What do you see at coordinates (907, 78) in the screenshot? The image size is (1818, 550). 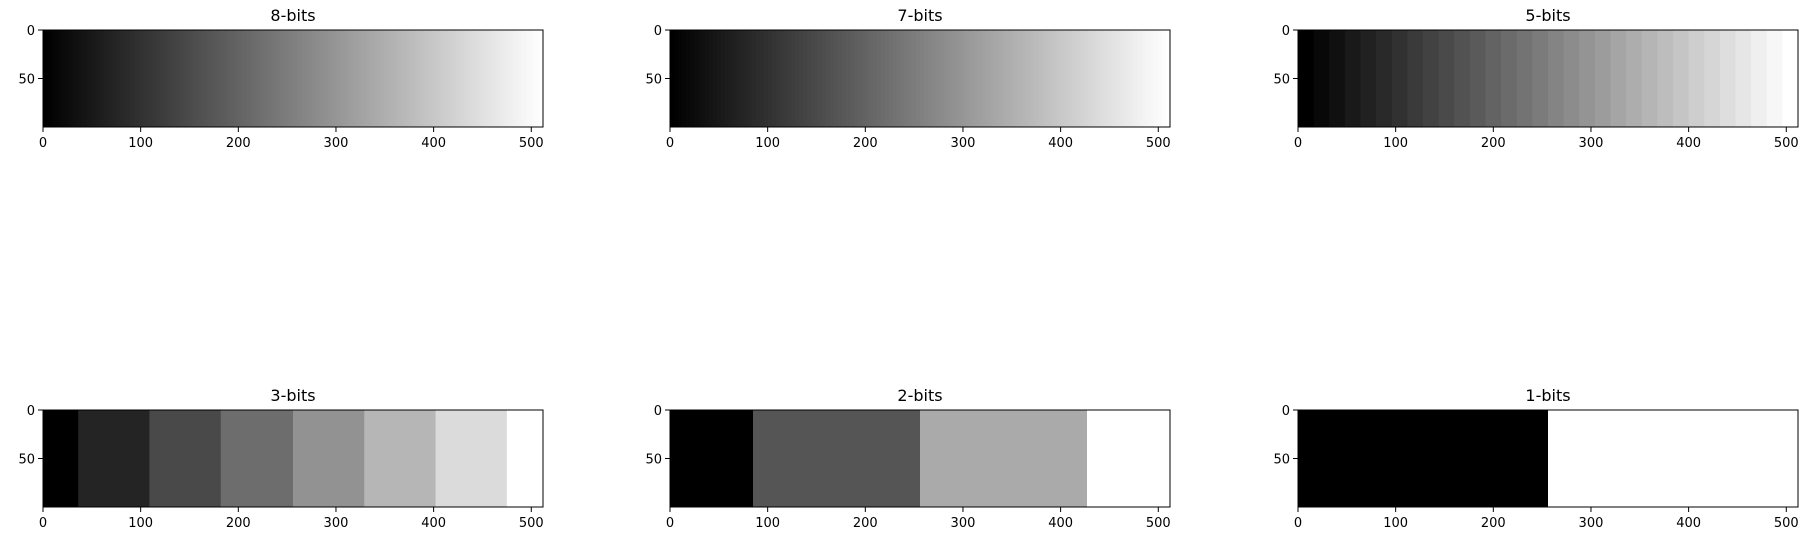 I see `panel-7-bits: 7-bits 0 100 200 300 400 500 0 50` at bounding box center [907, 78].